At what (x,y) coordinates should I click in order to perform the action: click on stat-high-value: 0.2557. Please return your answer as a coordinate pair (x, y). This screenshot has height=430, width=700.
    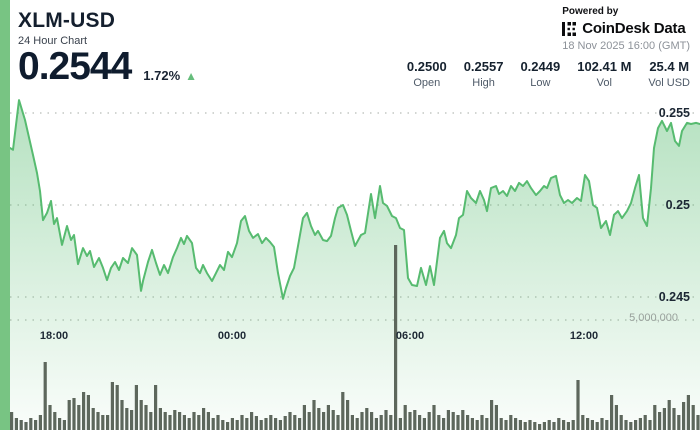
    Looking at the image, I should click on (483, 66).